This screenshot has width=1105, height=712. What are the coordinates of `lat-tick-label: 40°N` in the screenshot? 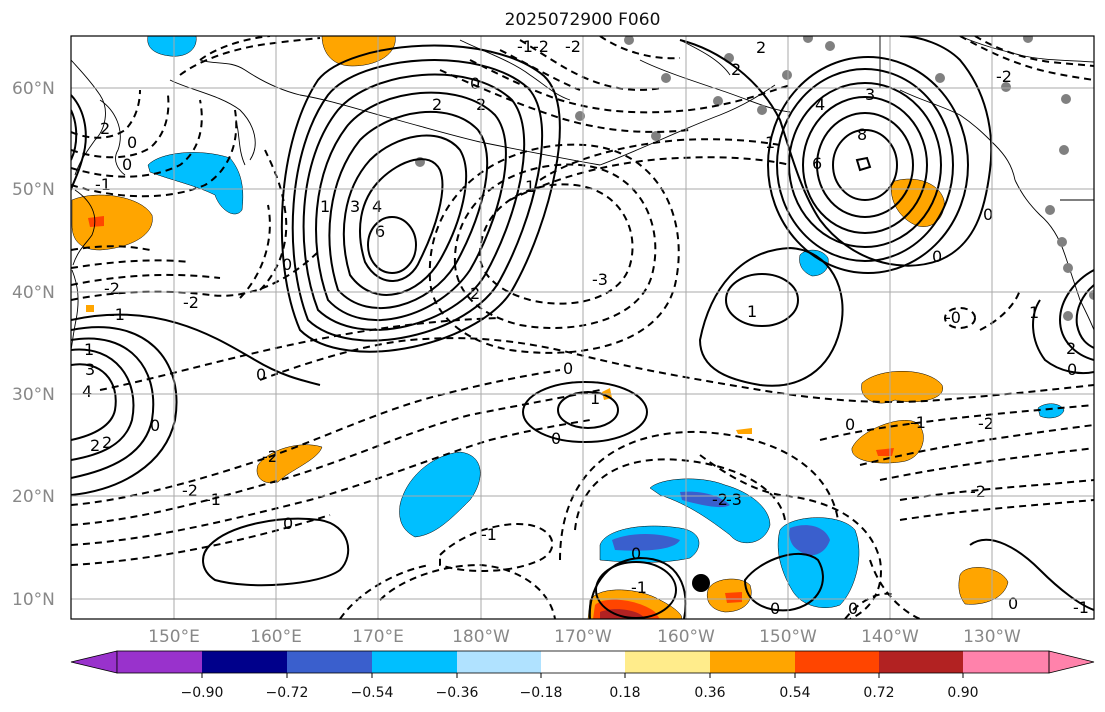 It's located at (33, 293).